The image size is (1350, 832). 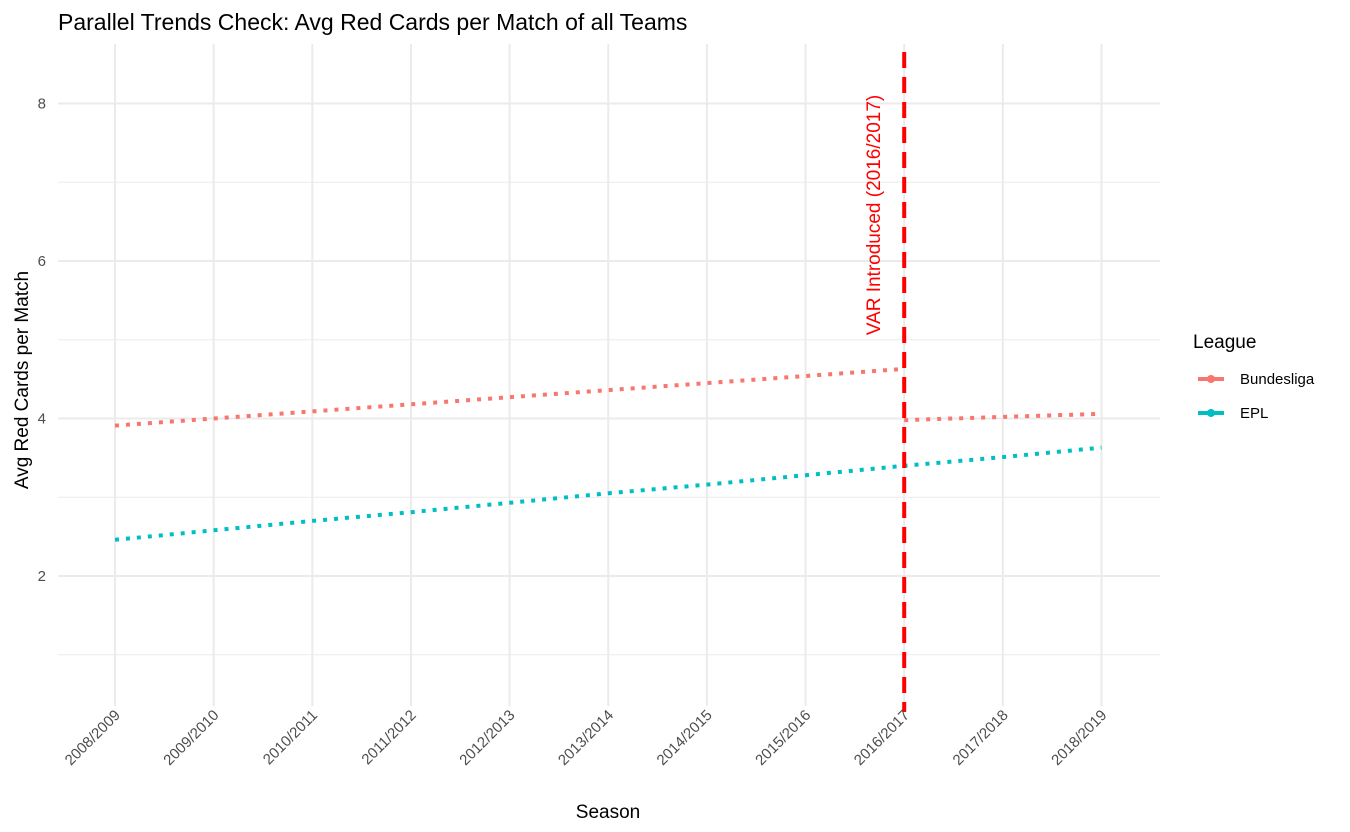 I want to click on legend-item-bundesliga: Bundesliga, so click(x=1256, y=379).